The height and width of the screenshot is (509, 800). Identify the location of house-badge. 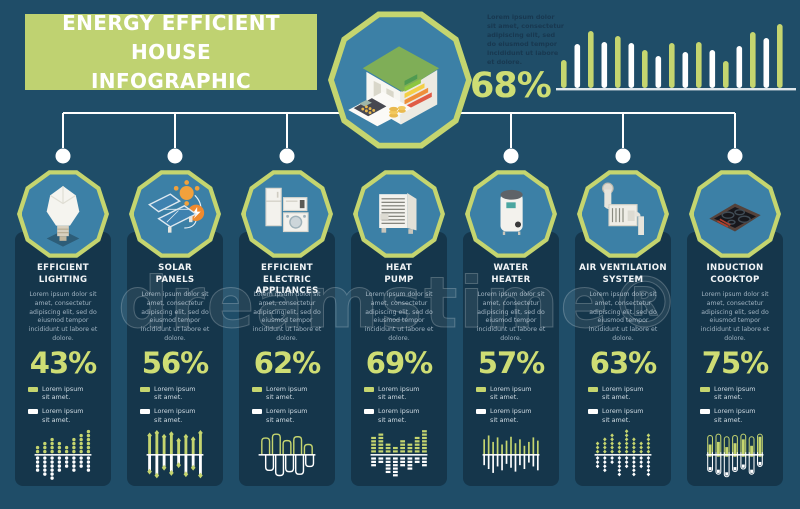
(400, 80).